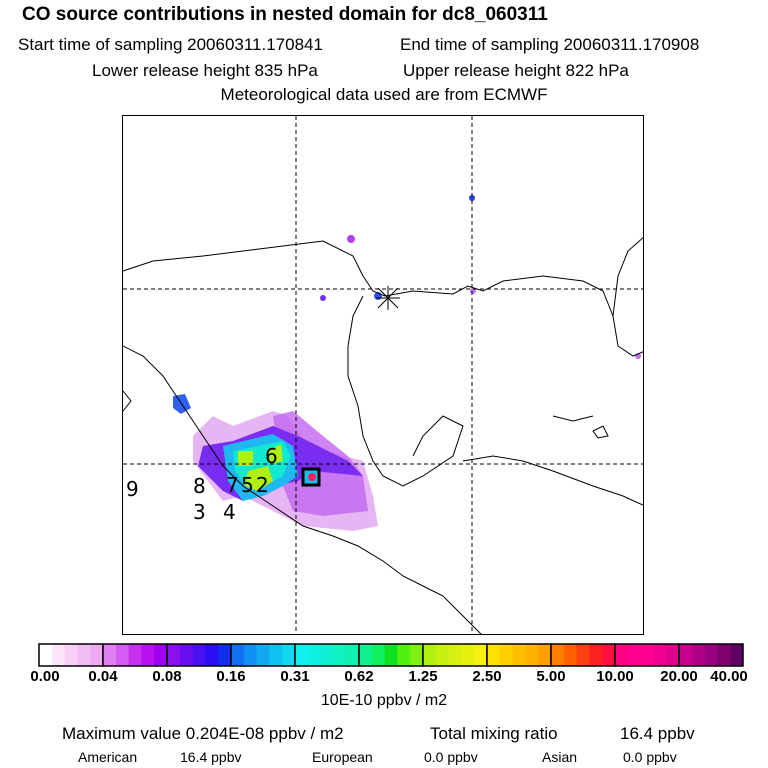 This screenshot has width=768, height=768. Describe the element at coordinates (384, 700) in the screenshot. I see `colorbar-unit: 10E-10 ppbv / m2` at that location.